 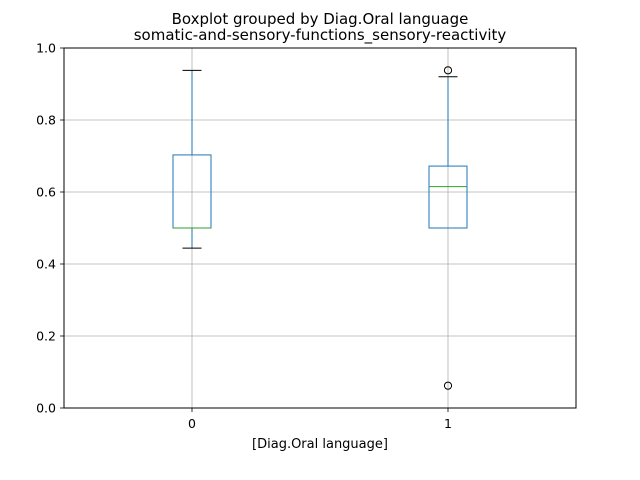 What do you see at coordinates (46, 192) in the screenshot?
I see `y-tick-label: 0.6` at bounding box center [46, 192].